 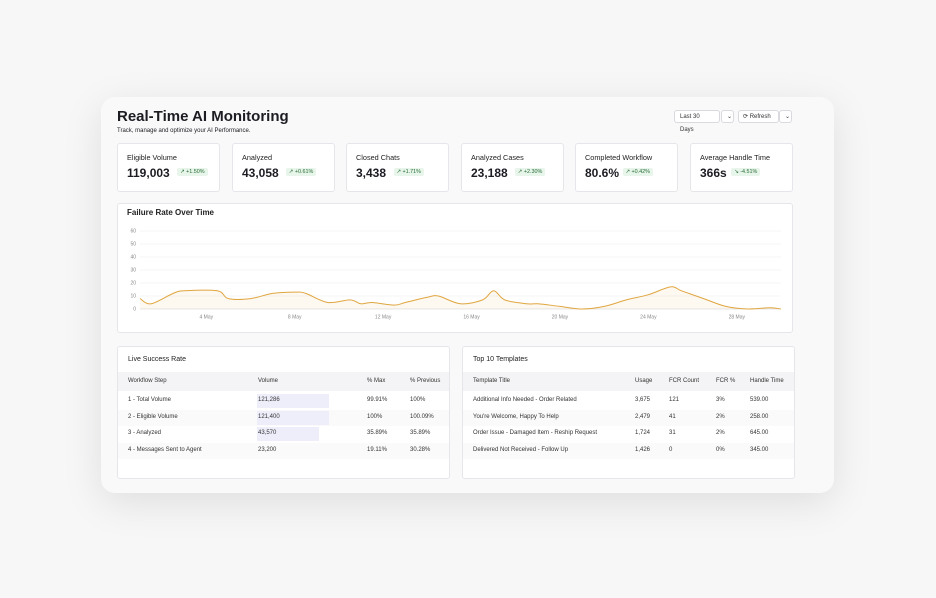 I want to click on table-cell: Delivered Not Received - Follow Up, so click(x=521, y=449).